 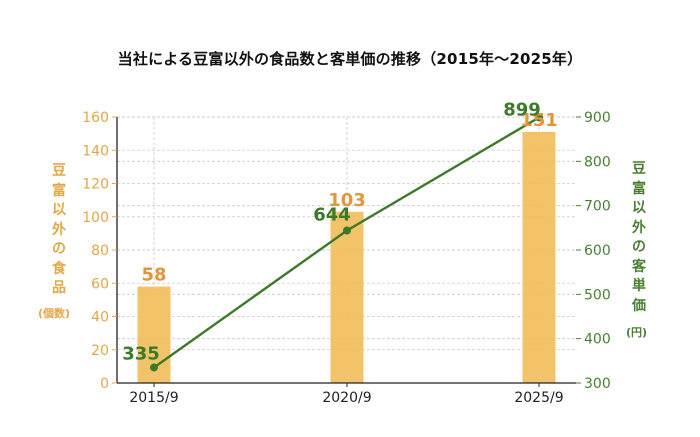 I want to click on right-axis-label-char: 外, so click(x=639, y=227).